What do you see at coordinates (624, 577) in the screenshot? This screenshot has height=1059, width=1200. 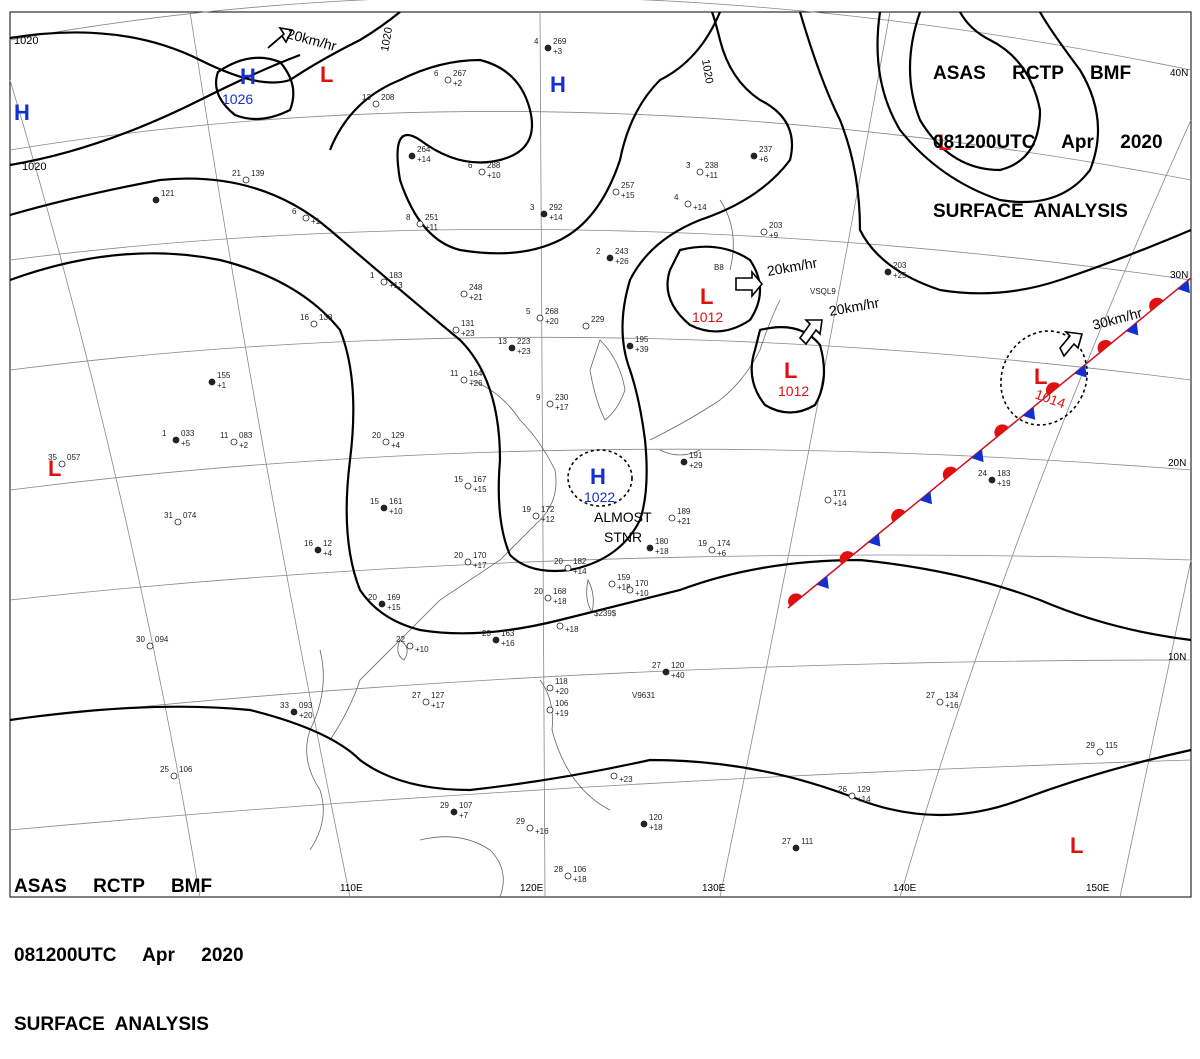 I see `station-pressure: 159` at bounding box center [624, 577].